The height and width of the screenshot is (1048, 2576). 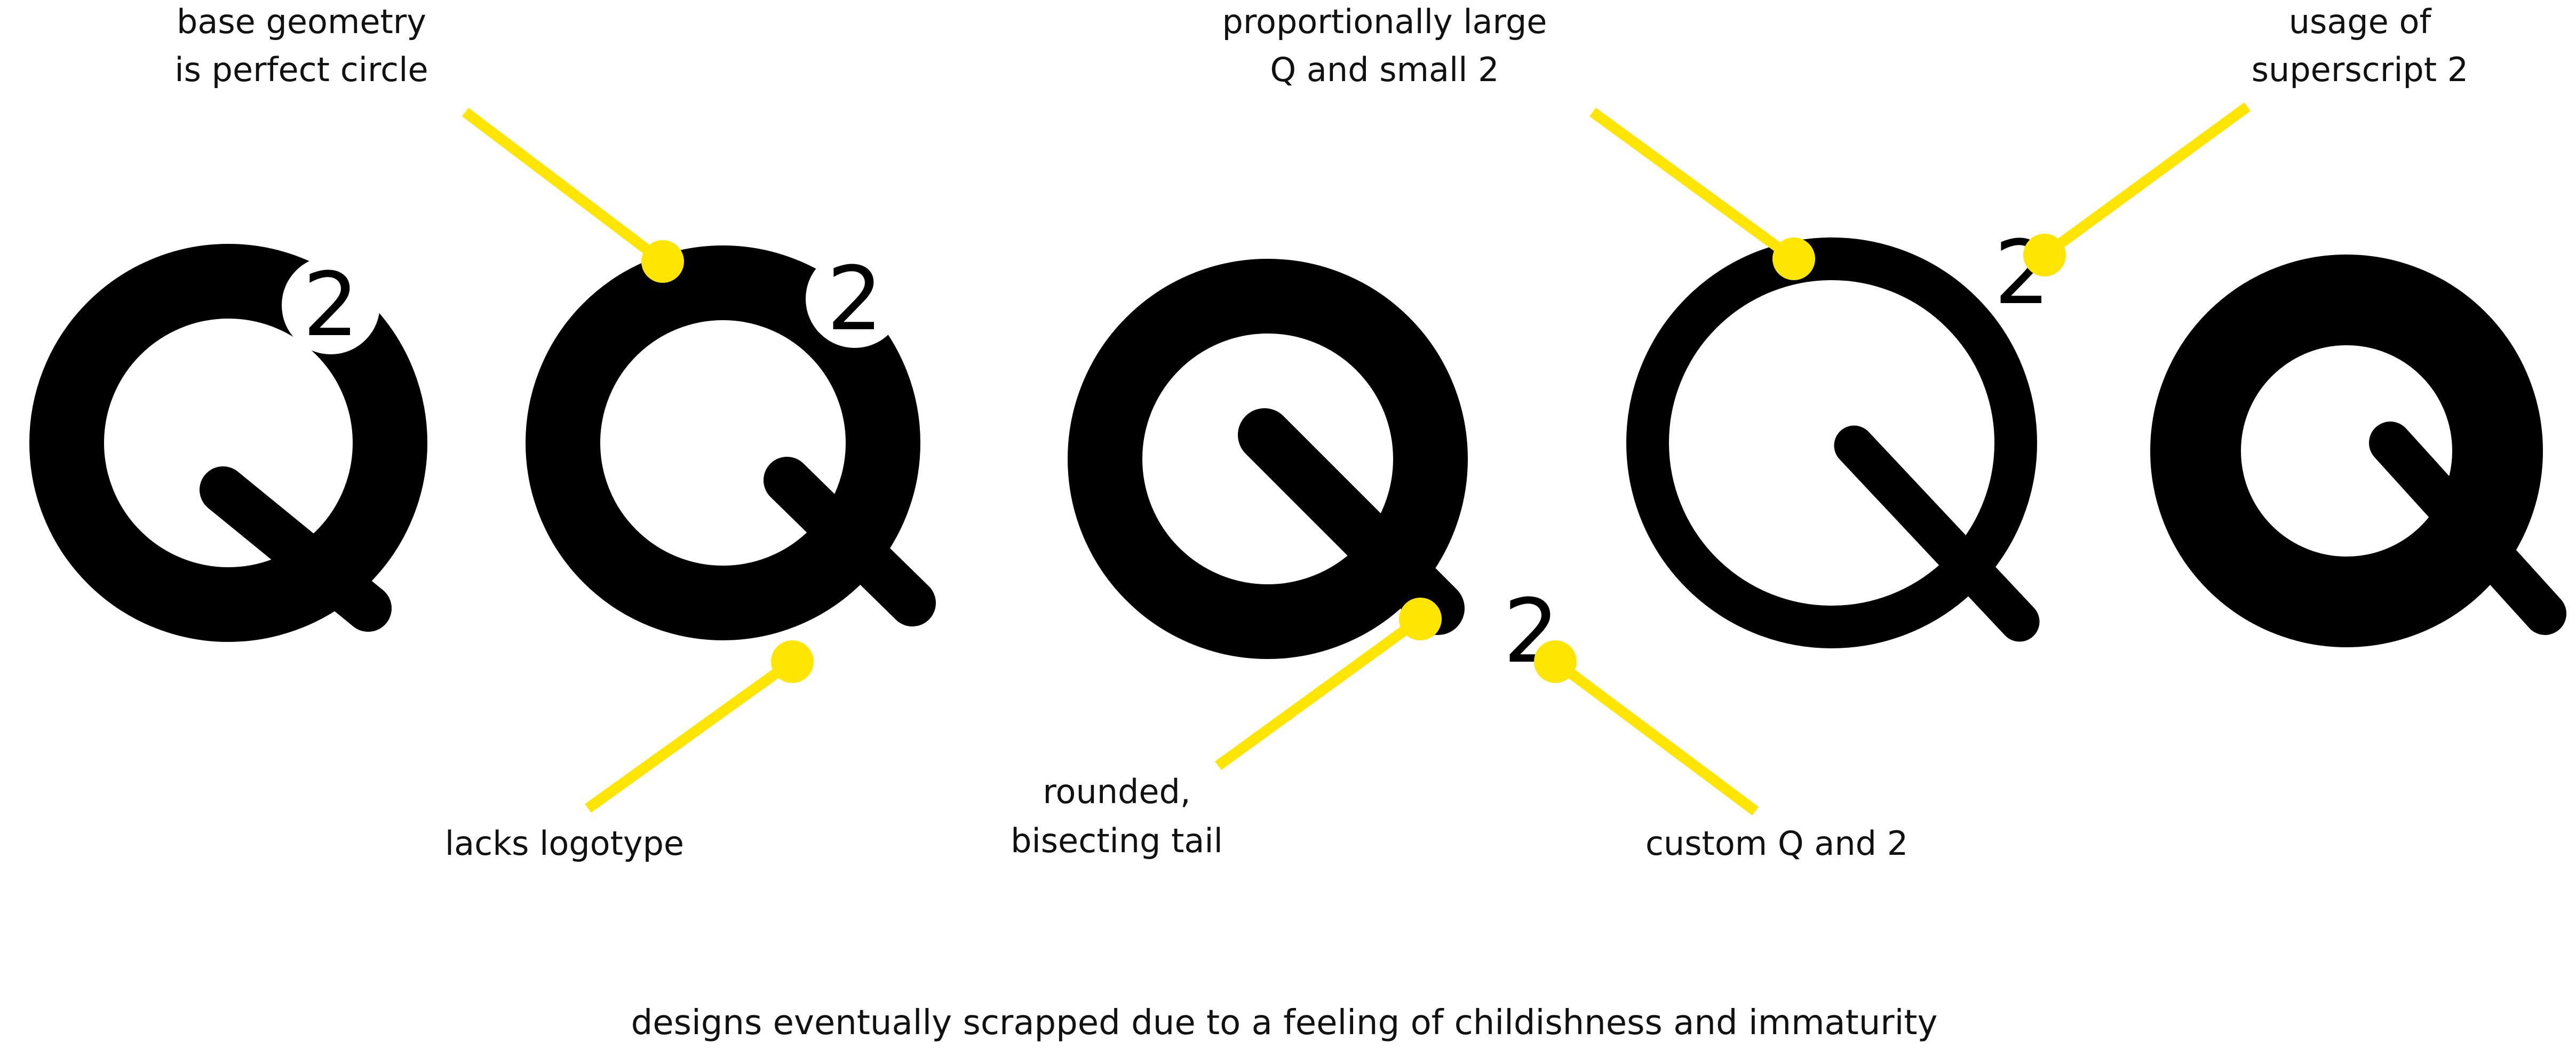 I want to click on annotation-rounded-tail: rounded, bisecting tail, so click(x=1117, y=816).